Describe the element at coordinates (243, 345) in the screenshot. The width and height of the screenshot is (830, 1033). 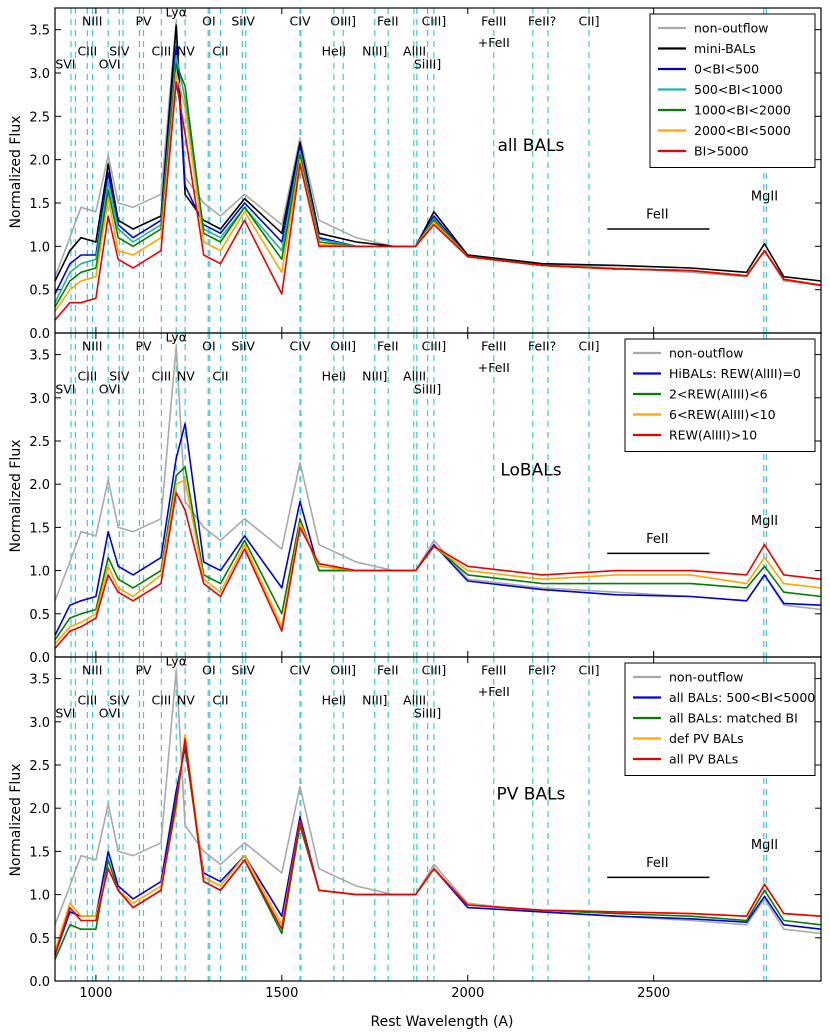
I see `line-id-label: SiIV` at that location.